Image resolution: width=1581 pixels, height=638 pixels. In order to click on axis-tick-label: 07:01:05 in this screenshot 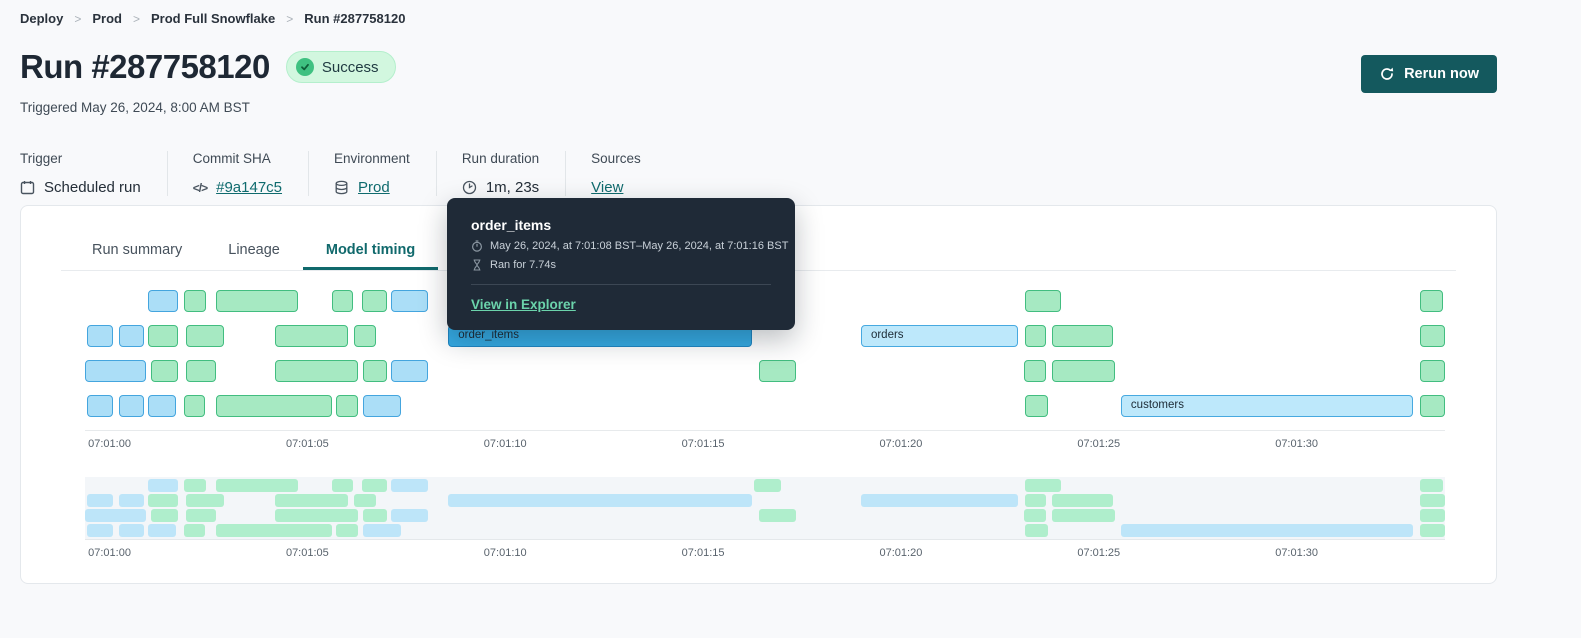, I will do `click(307, 553)`.